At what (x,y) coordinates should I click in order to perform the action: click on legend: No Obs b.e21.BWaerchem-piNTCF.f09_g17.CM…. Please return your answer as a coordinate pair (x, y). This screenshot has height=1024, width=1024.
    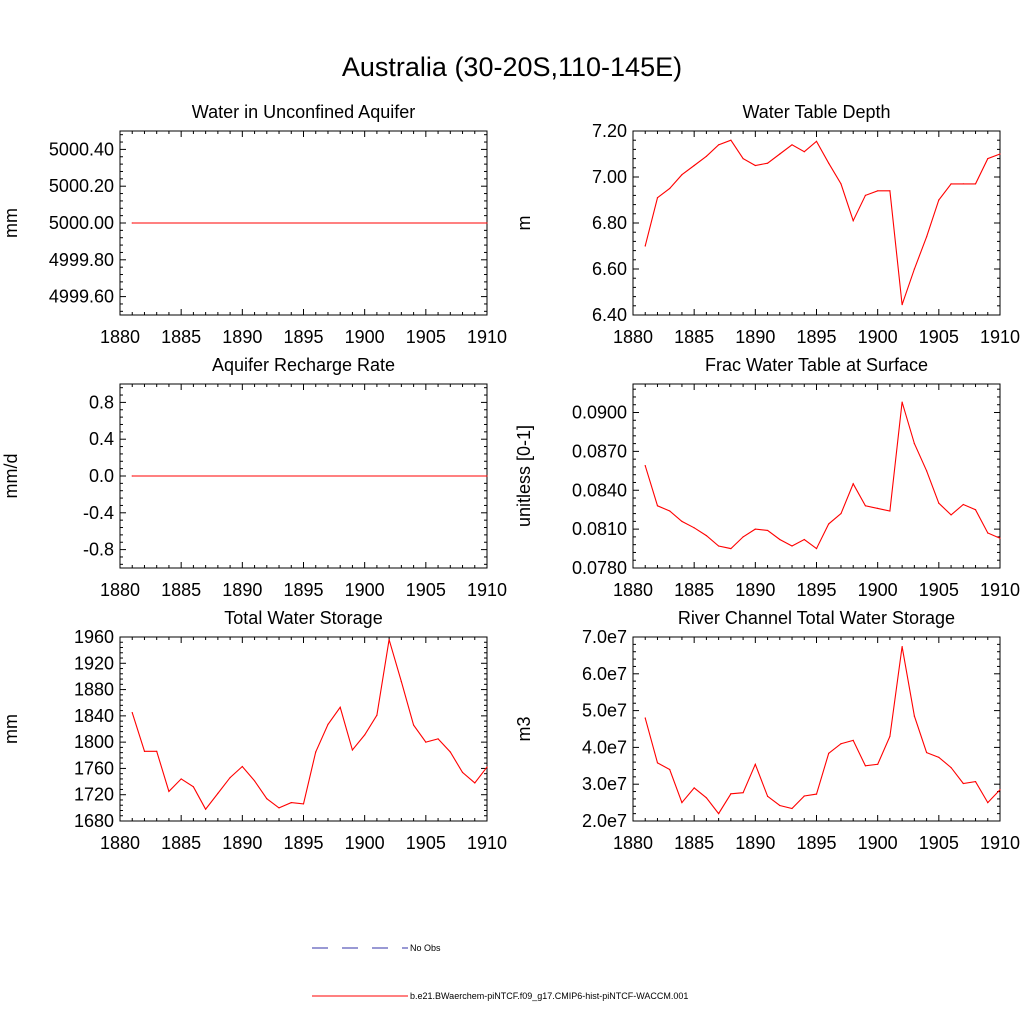
    Looking at the image, I should click on (500, 972).